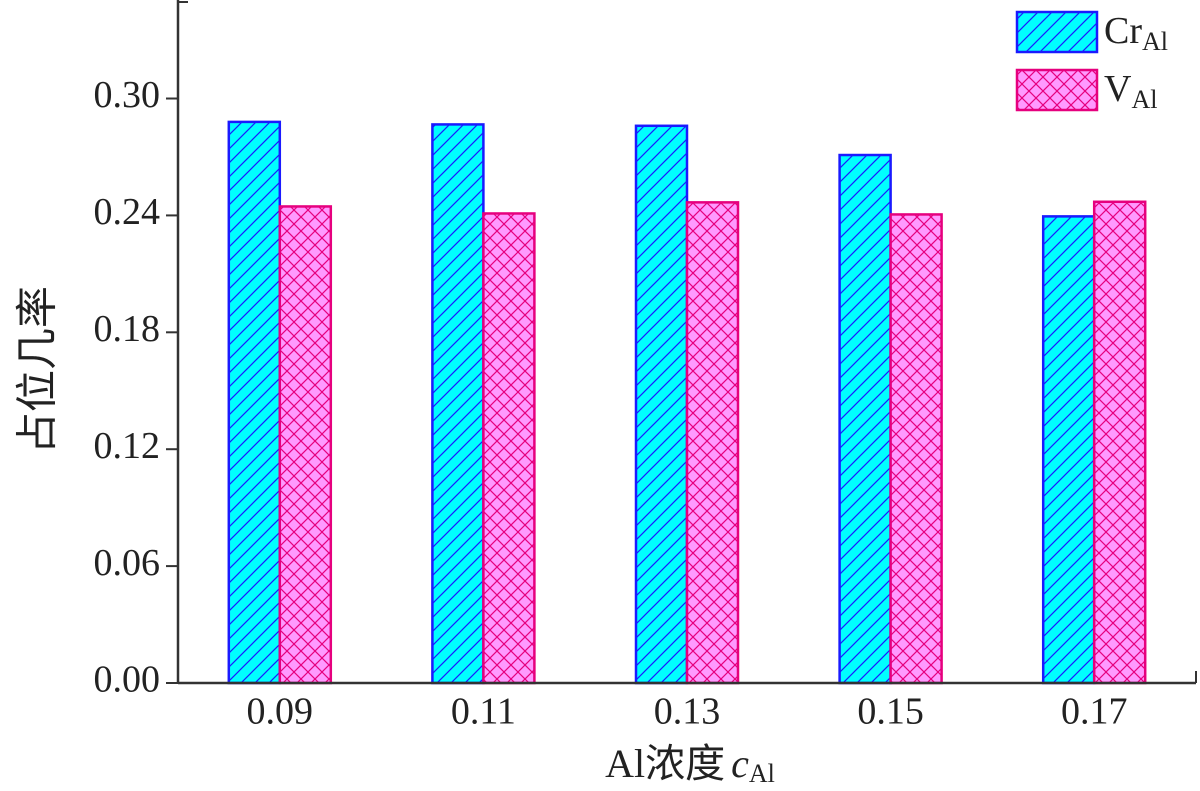 The image size is (1200, 791). I want to click on y-tick-label: 0.06, so click(127, 563).